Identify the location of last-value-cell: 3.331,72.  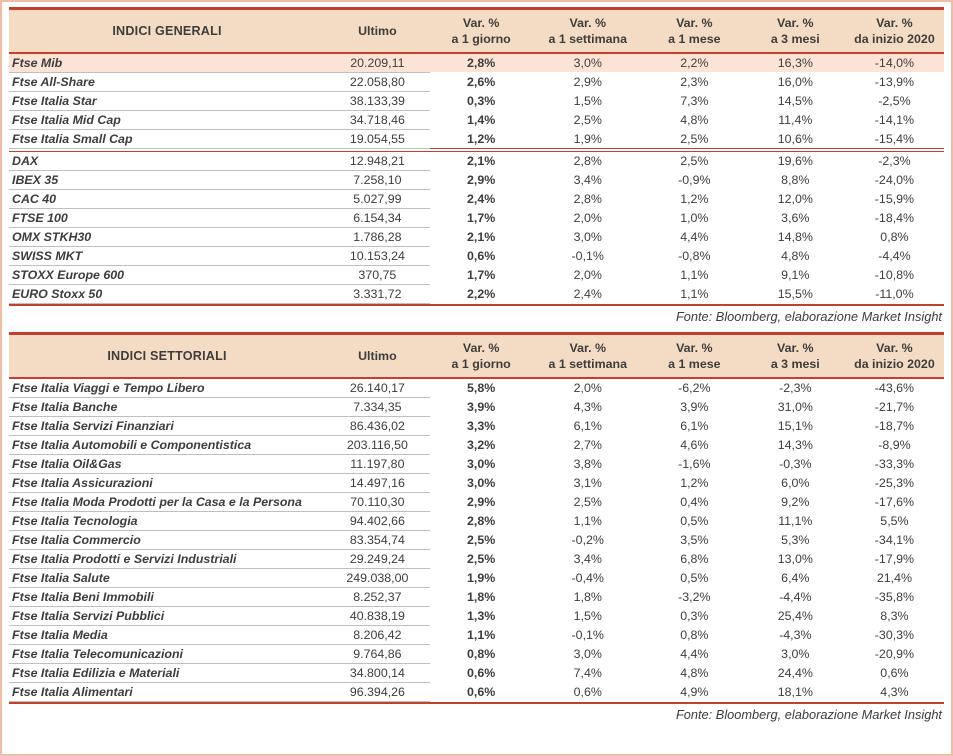
(377, 294).